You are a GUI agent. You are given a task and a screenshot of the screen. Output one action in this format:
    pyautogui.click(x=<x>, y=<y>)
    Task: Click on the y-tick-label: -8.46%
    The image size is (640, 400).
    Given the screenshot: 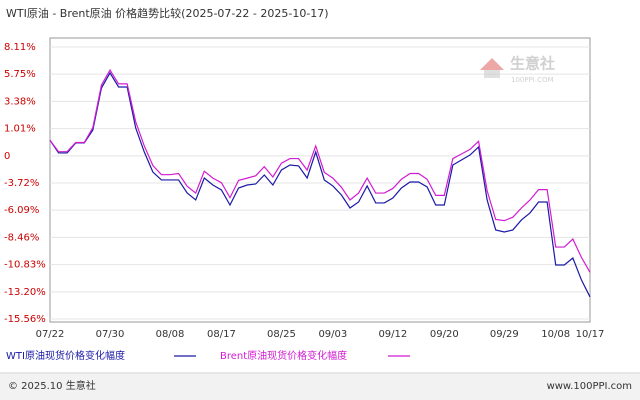 What is the action you would take?
    pyautogui.click(x=21, y=237)
    